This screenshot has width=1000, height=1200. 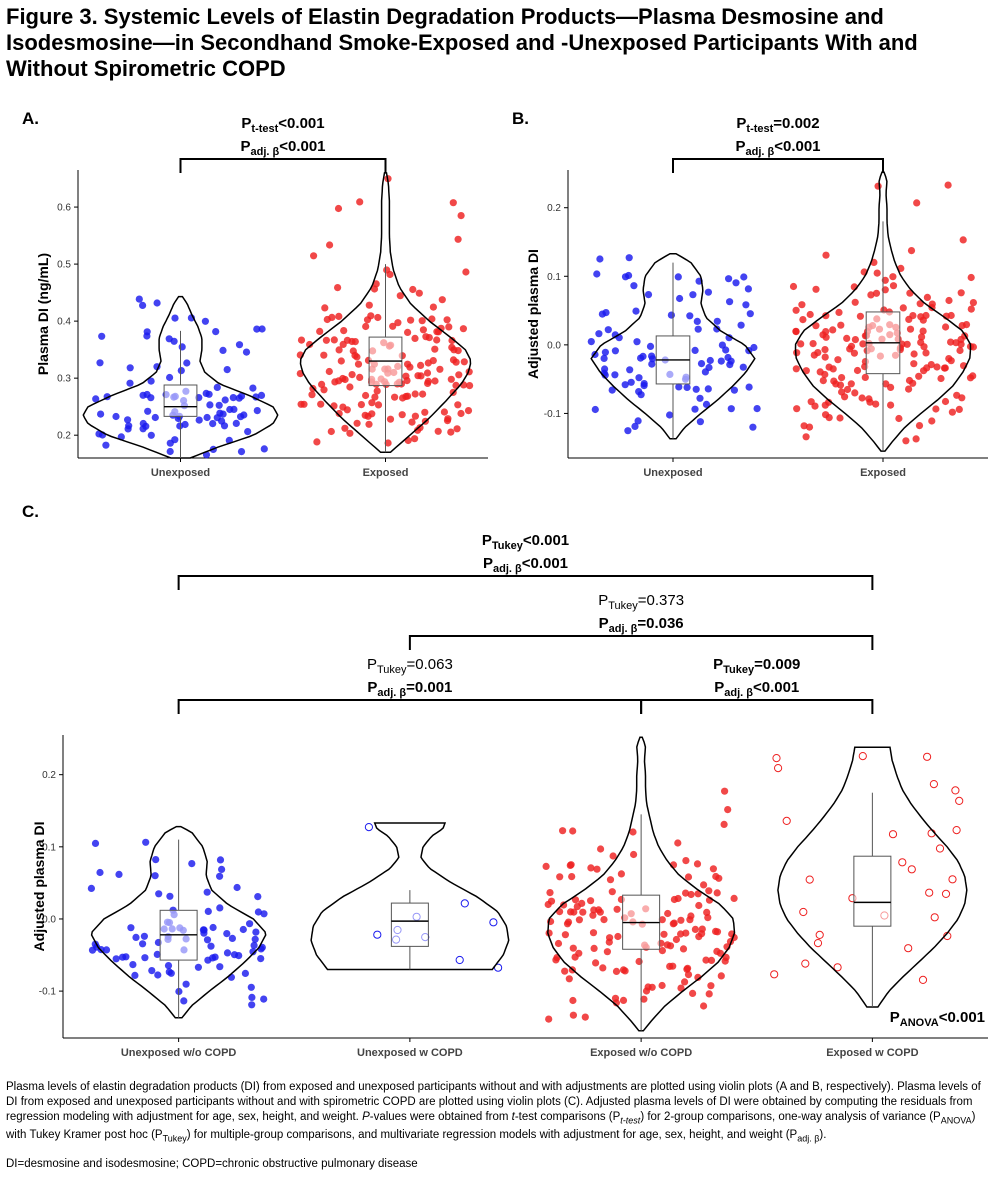 What do you see at coordinates (872, 1053) in the screenshot?
I see `x-tick-label: Exposed w COPD` at bounding box center [872, 1053].